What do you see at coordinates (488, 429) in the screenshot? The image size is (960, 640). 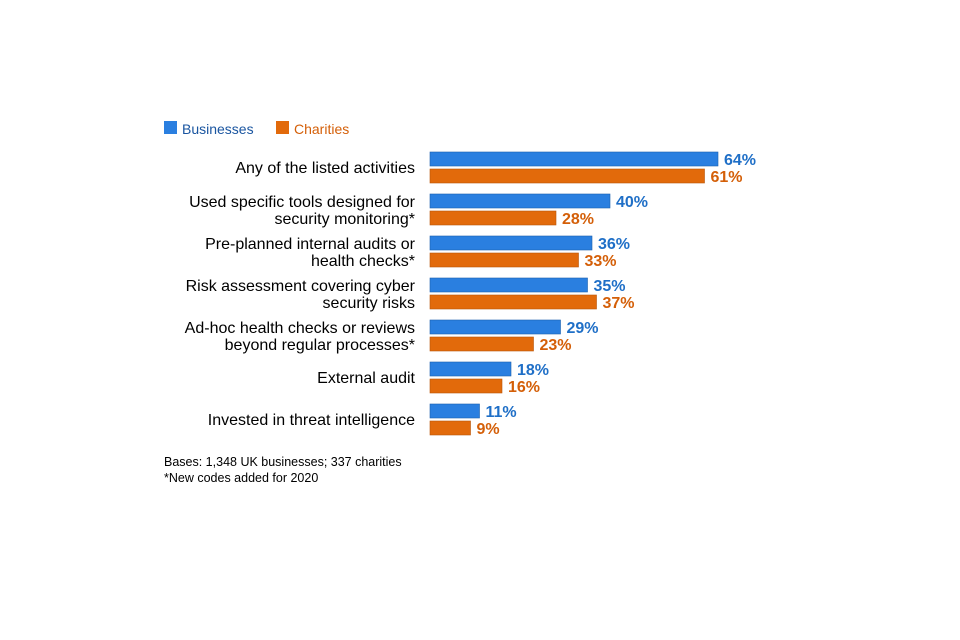 I see `value-label-charities: 9%` at bounding box center [488, 429].